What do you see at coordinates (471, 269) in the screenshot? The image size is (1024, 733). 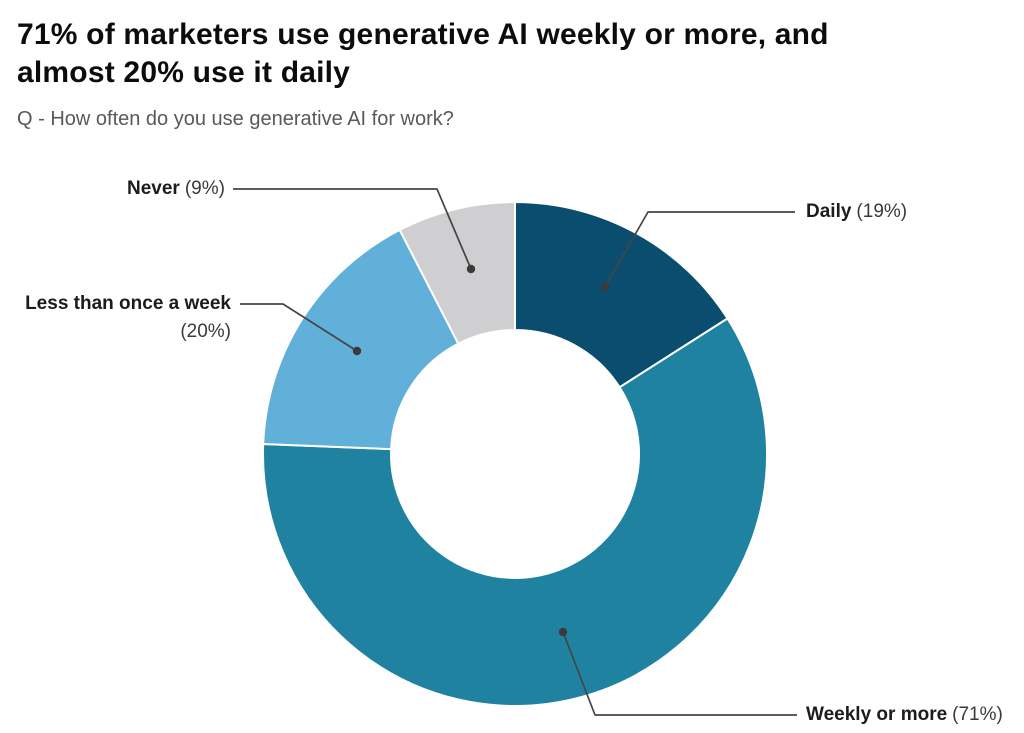 I see `leader-dot-never` at bounding box center [471, 269].